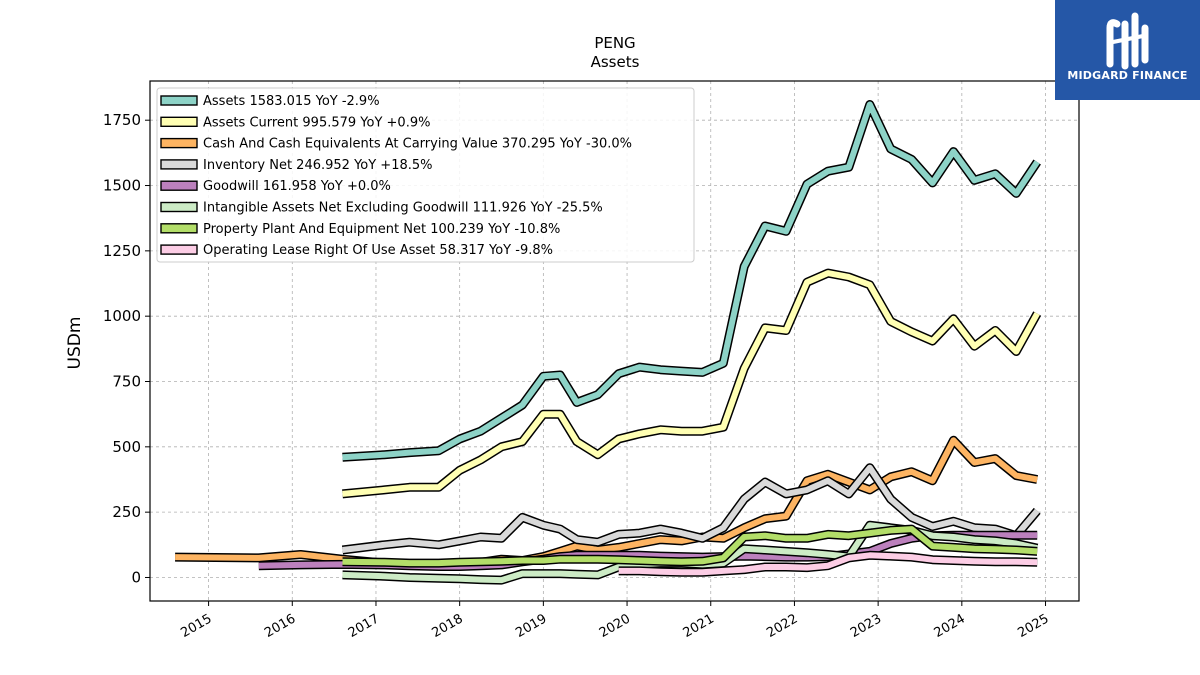 The image size is (1200, 675). What do you see at coordinates (531, 626) in the screenshot?
I see `x-tick-label: 2019` at bounding box center [531, 626].